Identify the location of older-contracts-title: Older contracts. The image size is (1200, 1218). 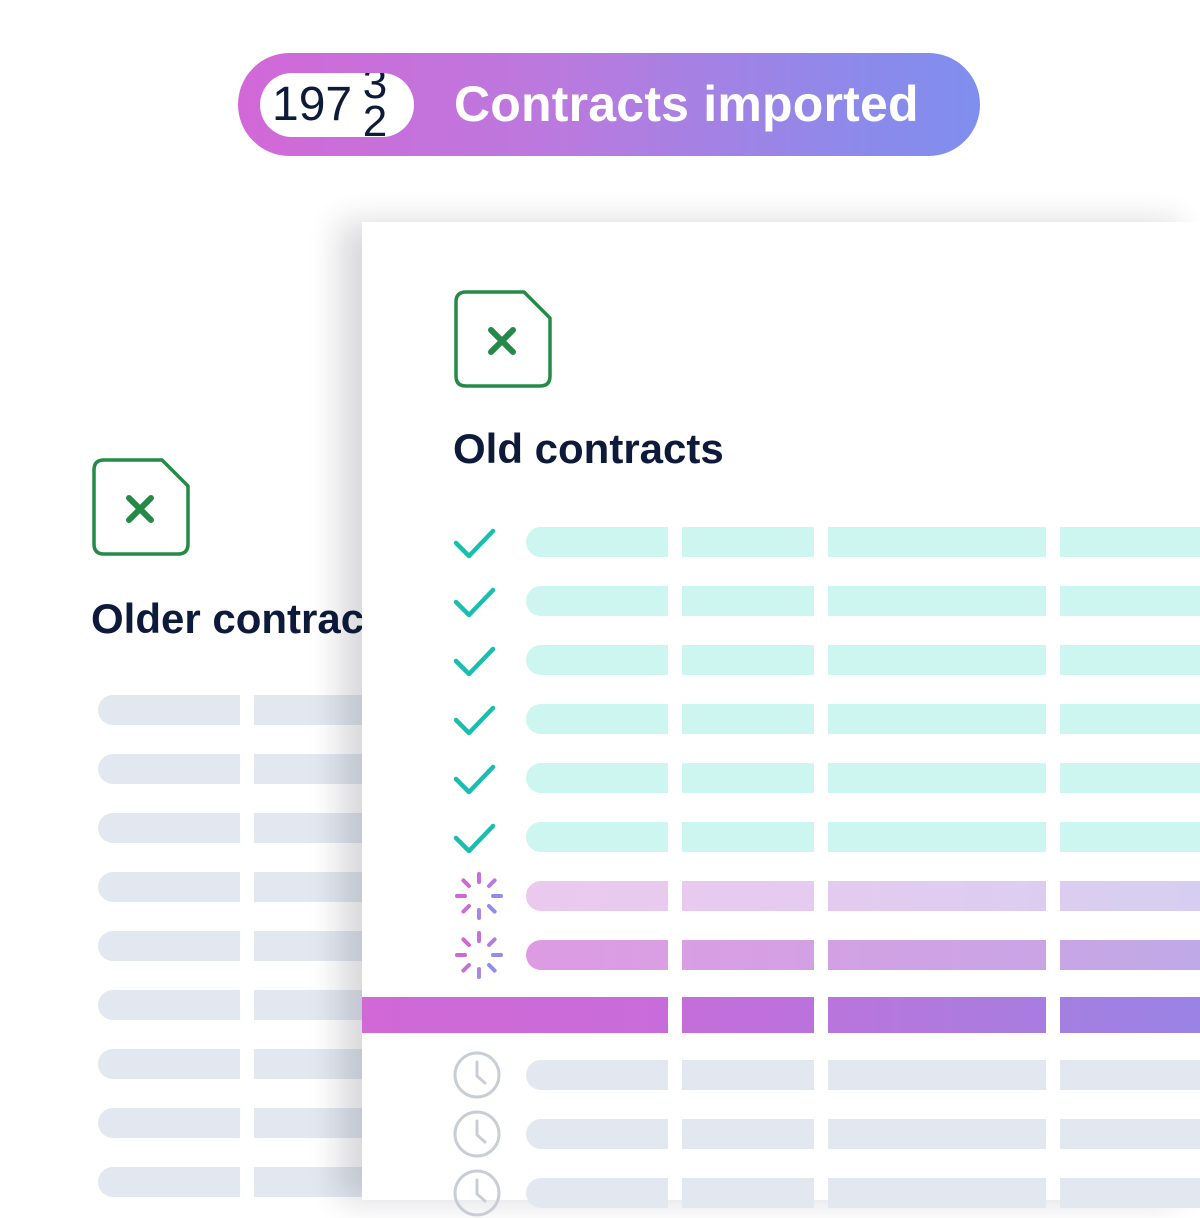
(226, 618).